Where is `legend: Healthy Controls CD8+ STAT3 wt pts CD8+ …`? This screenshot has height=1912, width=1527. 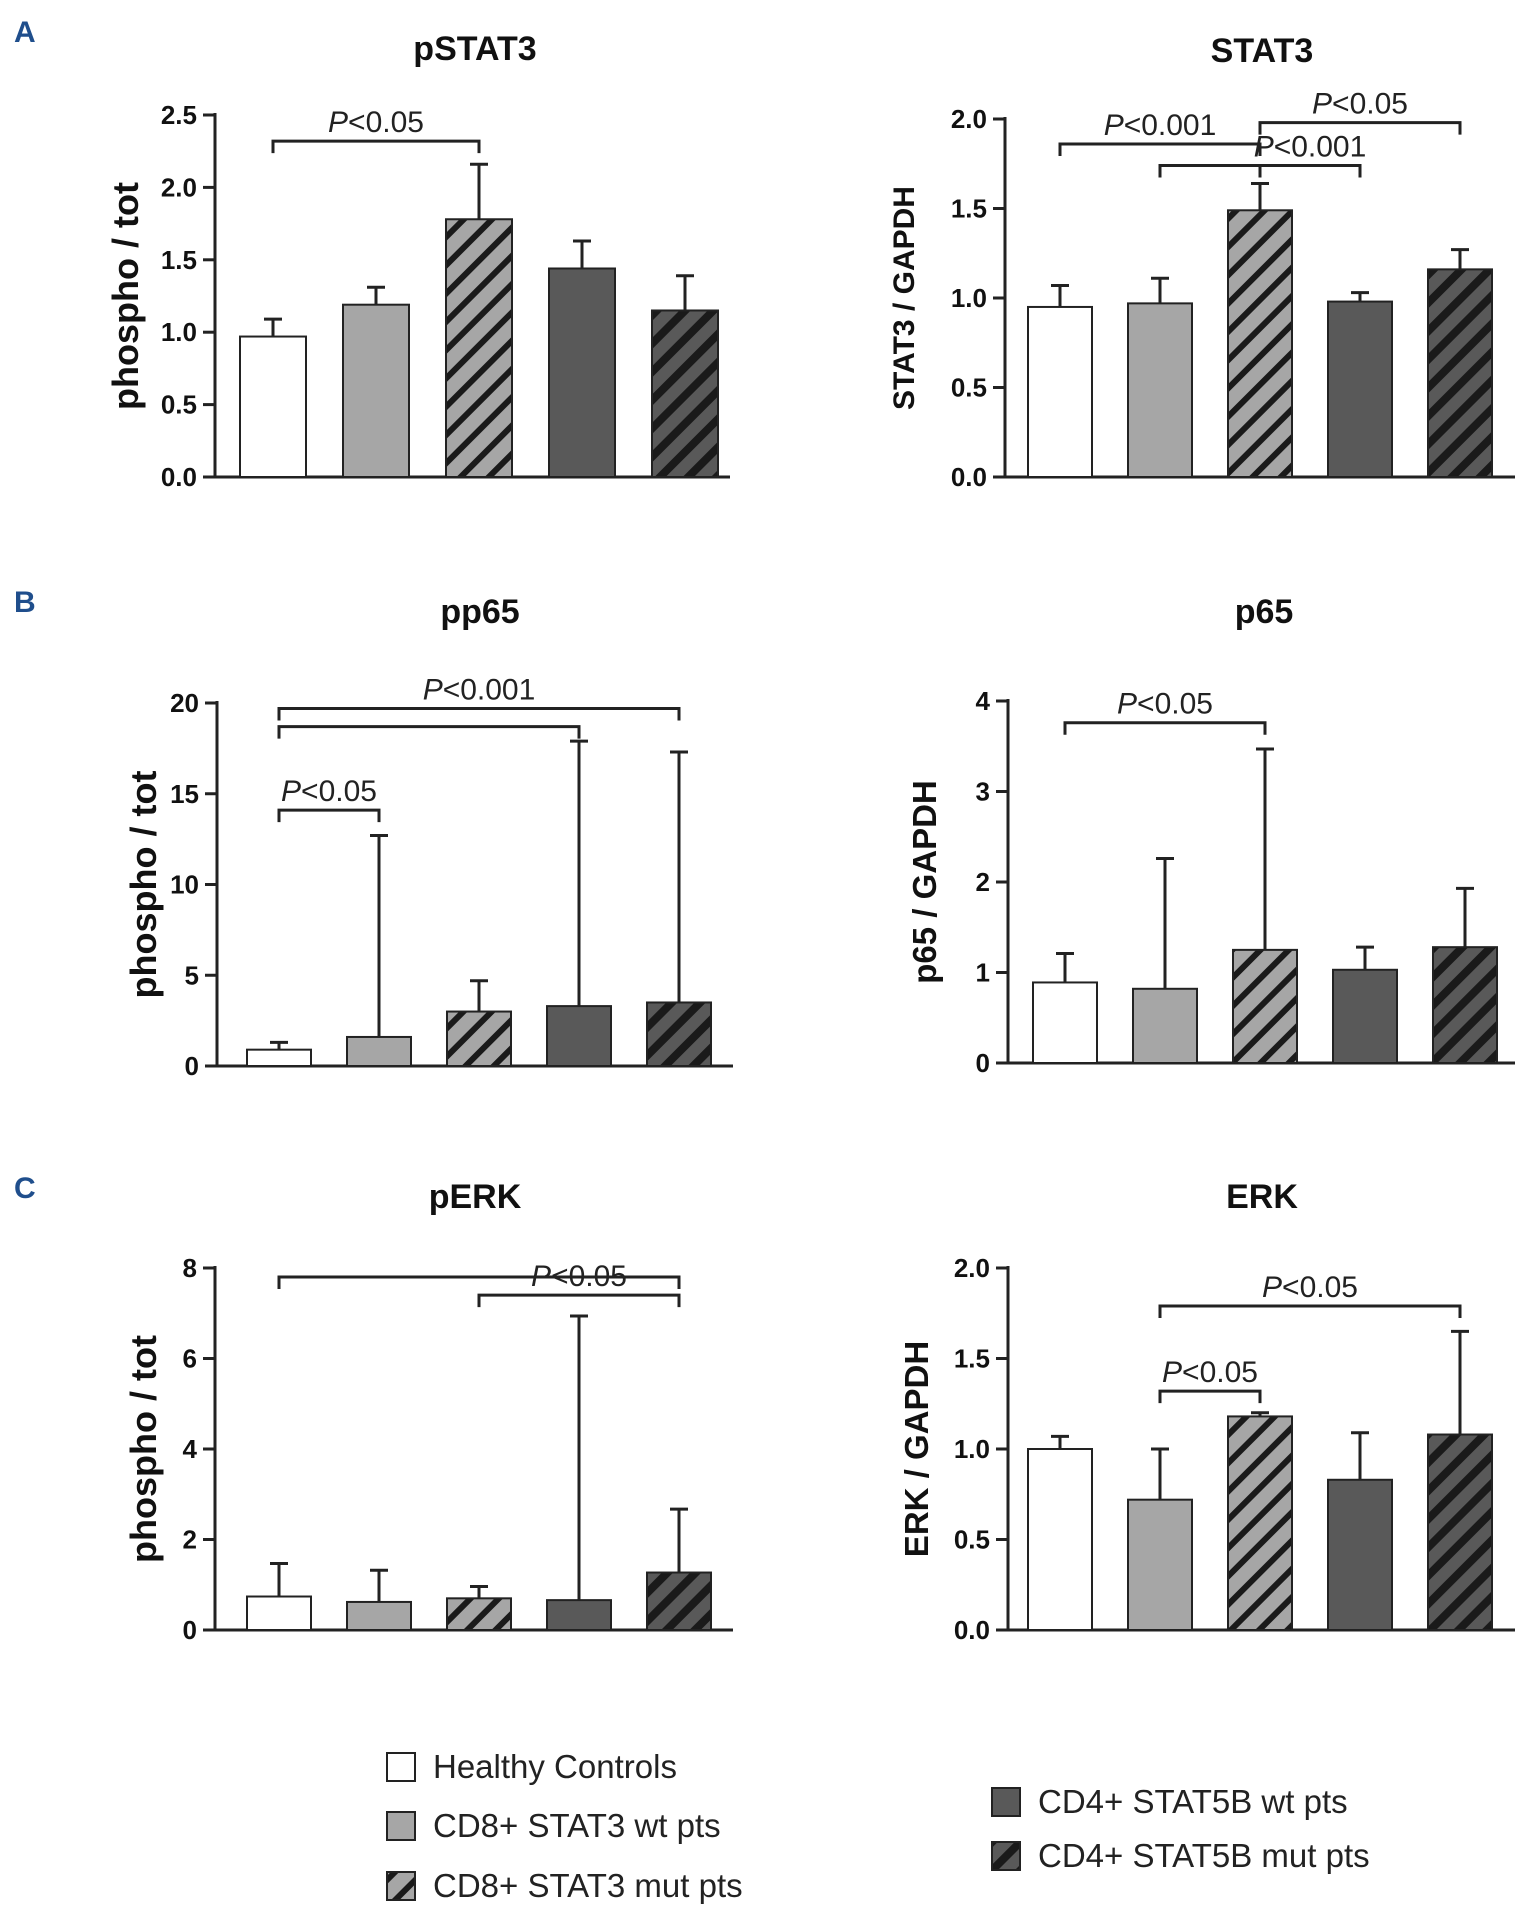 legend: Healthy Controls CD8+ STAT3 wt pts CD8+ … is located at coordinates (878, 1826).